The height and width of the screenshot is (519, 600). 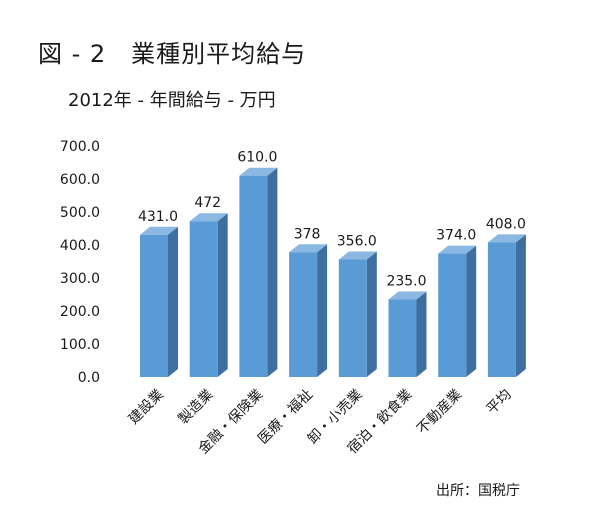 I want to click on data-label: 356.0, so click(x=357, y=242).